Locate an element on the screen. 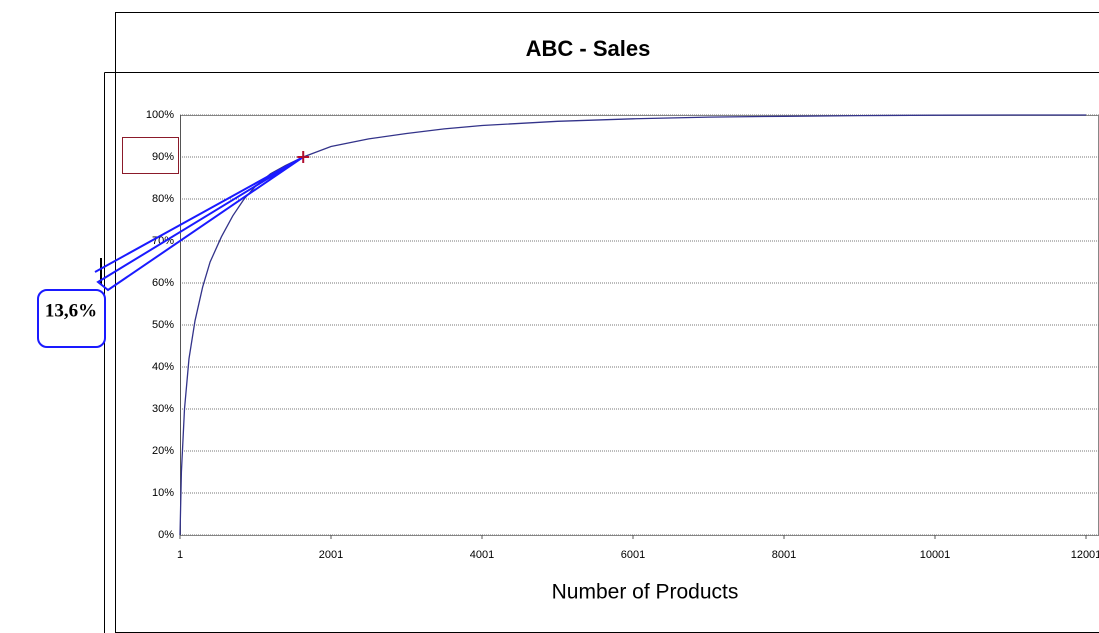  x-tick-label: 1 is located at coordinates (180, 555).